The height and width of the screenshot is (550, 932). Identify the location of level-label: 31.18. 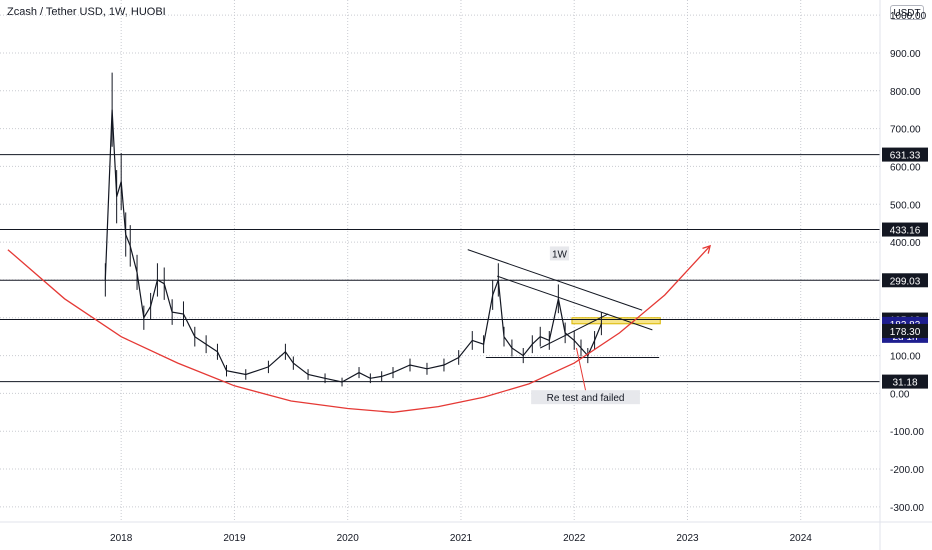
(904, 383).